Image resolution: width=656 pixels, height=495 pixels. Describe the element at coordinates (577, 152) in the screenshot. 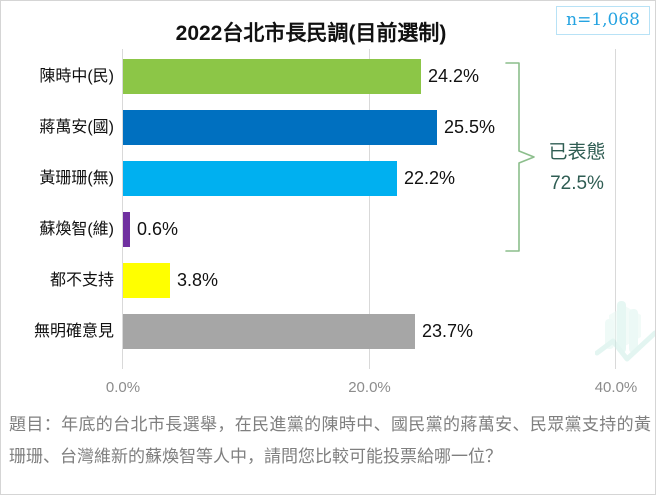

I see `decided-label: 已表態` at that location.